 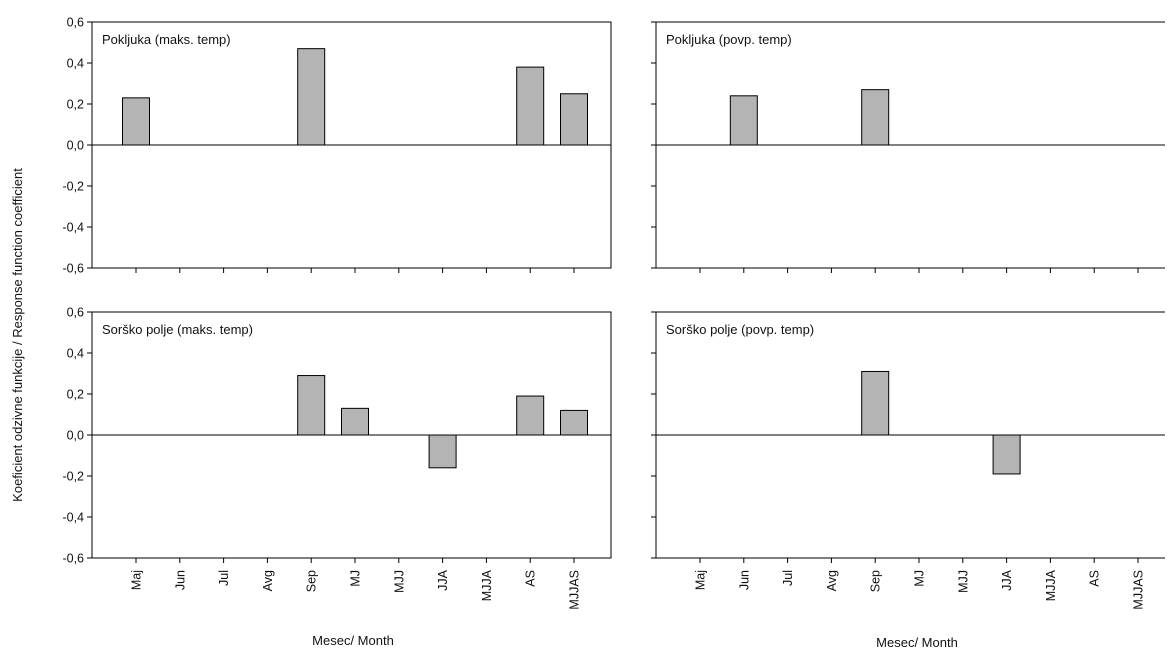 I want to click on panel-title: Pokljuka (maks. temp), so click(x=166, y=39).